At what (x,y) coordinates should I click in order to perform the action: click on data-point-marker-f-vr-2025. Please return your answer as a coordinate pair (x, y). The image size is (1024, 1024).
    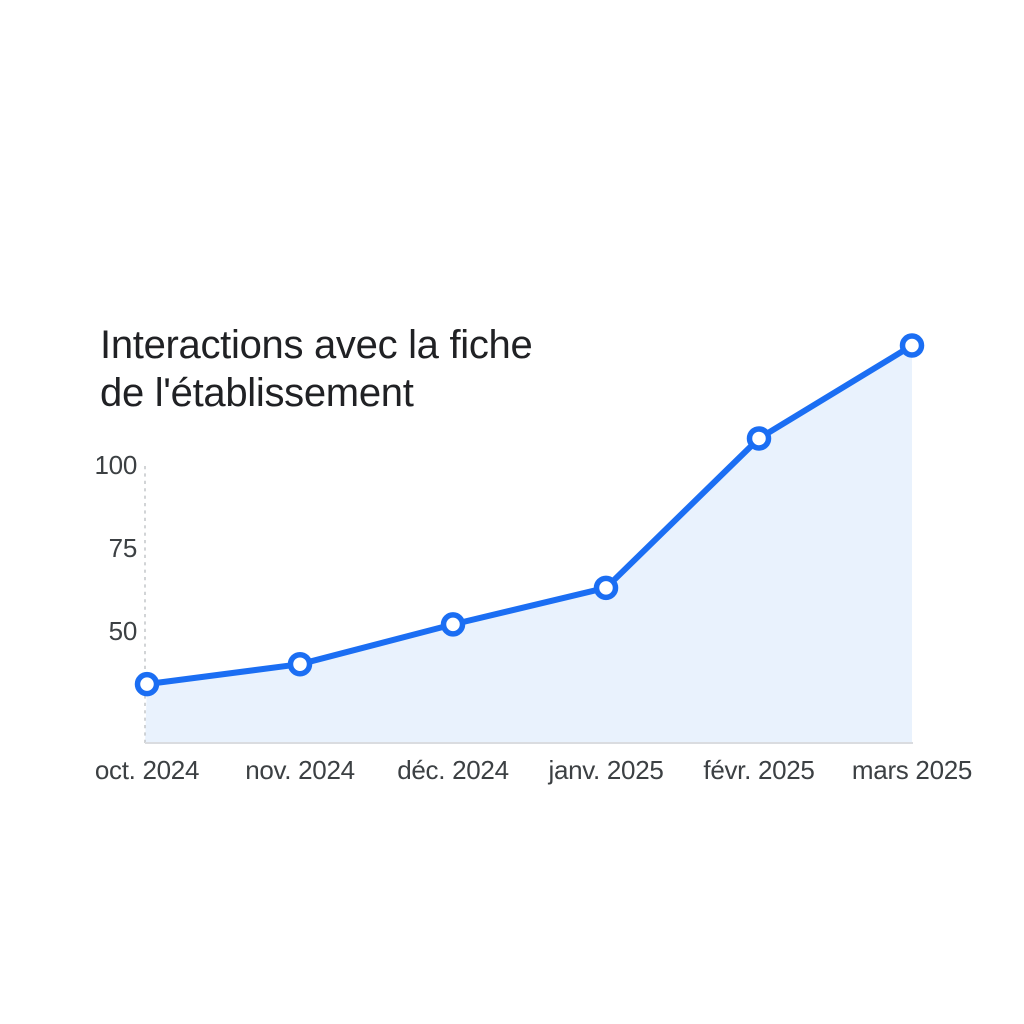
    Looking at the image, I should click on (759, 438).